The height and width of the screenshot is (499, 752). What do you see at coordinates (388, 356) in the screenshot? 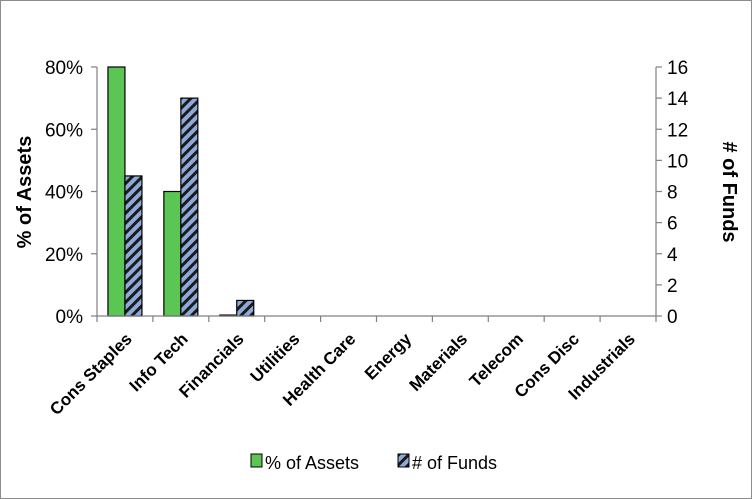
I see `x-category-label: Energy` at bounding box center [388, 356].